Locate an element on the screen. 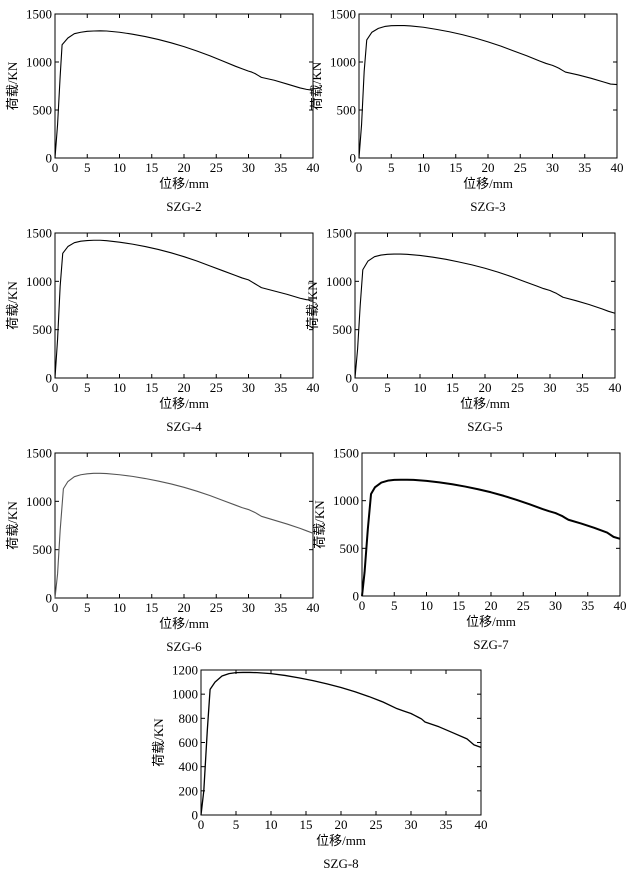 The height and width of the screenshot is (873, 629). y-tick-label: 800 is located at coordinates (189, 718).